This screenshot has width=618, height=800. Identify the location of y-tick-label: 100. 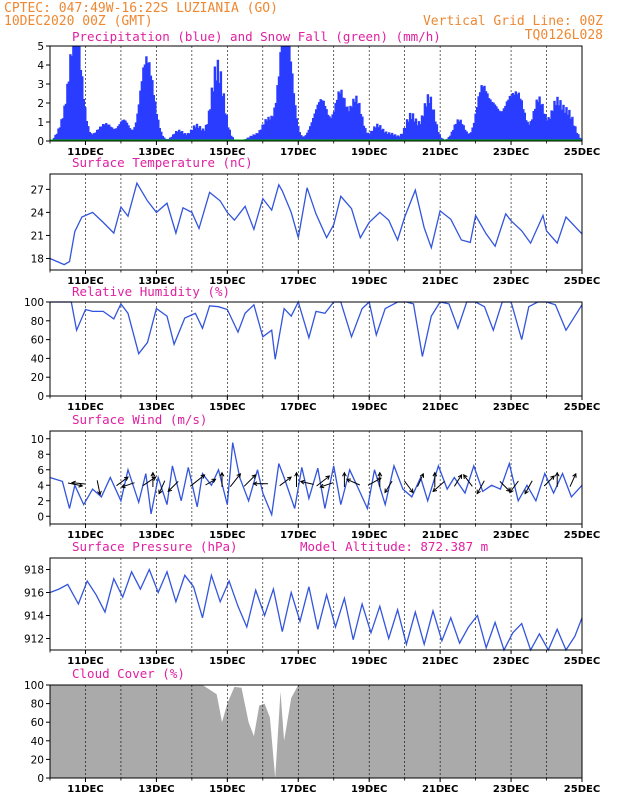
(34, 303).